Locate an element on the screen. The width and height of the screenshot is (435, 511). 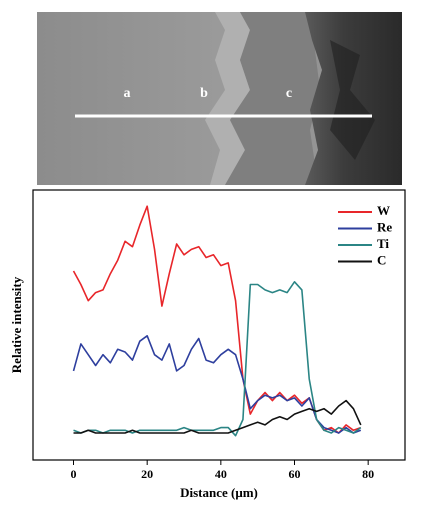
legend-label: Ti is located at coordinates (383, 243).